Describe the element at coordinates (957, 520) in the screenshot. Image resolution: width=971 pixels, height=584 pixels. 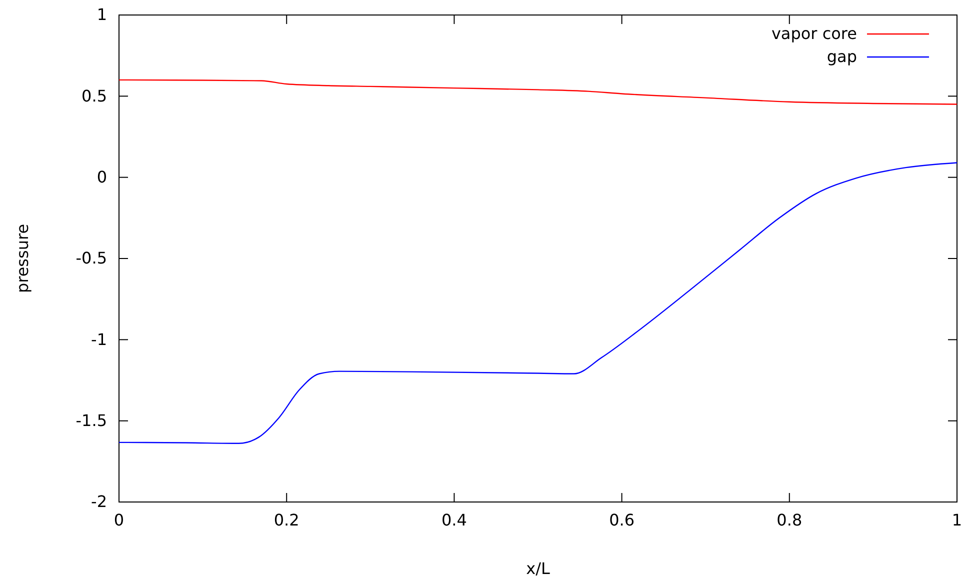
I see `x-tick-label: 1` at that location.